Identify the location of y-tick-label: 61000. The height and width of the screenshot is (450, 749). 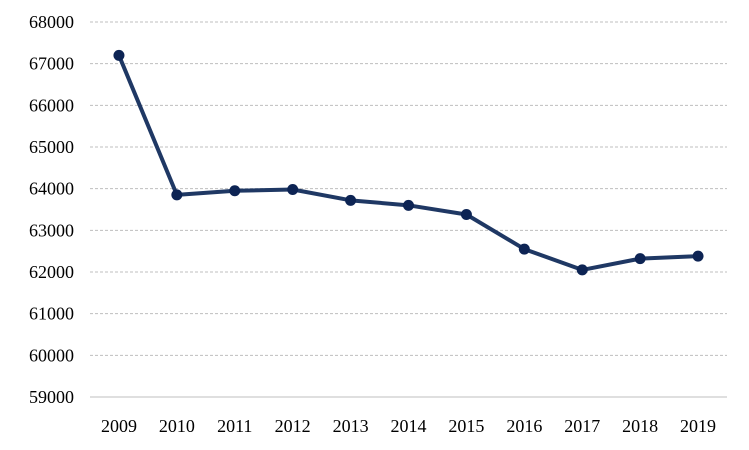
(51, 314).